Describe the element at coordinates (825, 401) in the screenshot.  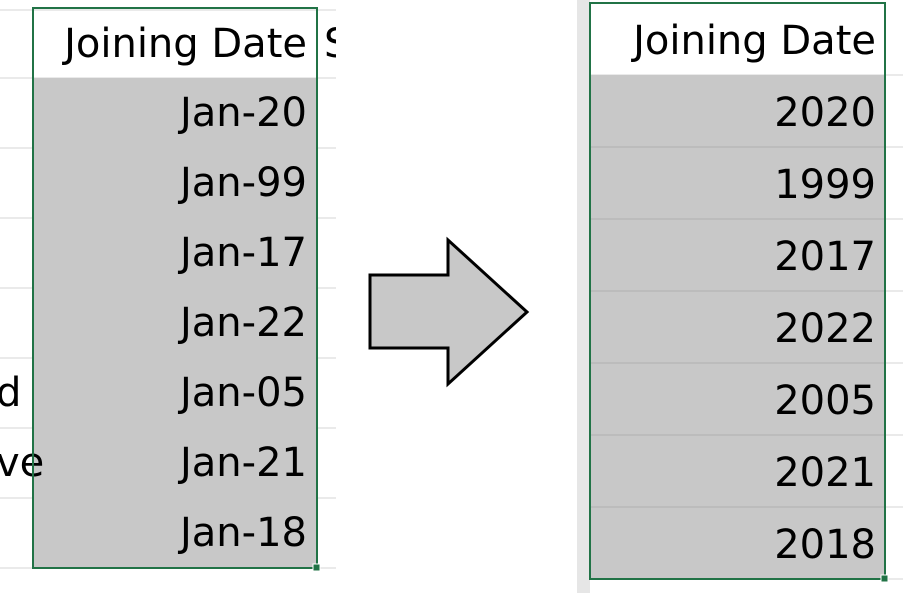
I see `cell-value: 2005` at that location.